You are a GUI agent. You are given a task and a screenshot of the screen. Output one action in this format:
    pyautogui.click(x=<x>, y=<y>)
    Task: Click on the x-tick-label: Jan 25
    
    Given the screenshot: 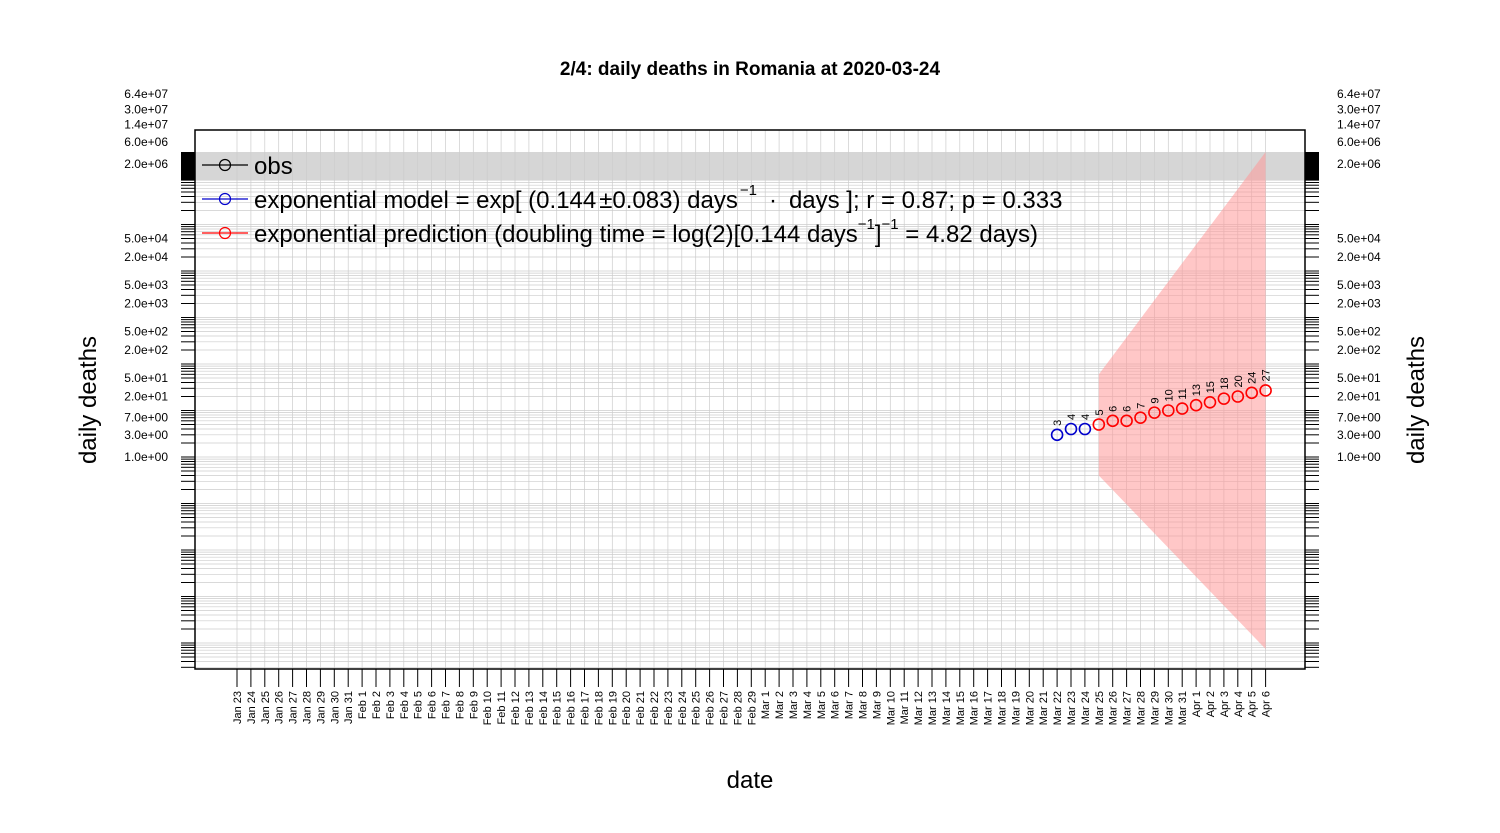 What is the action you would take?
    pyautogui.click(x=266, y=707)
    